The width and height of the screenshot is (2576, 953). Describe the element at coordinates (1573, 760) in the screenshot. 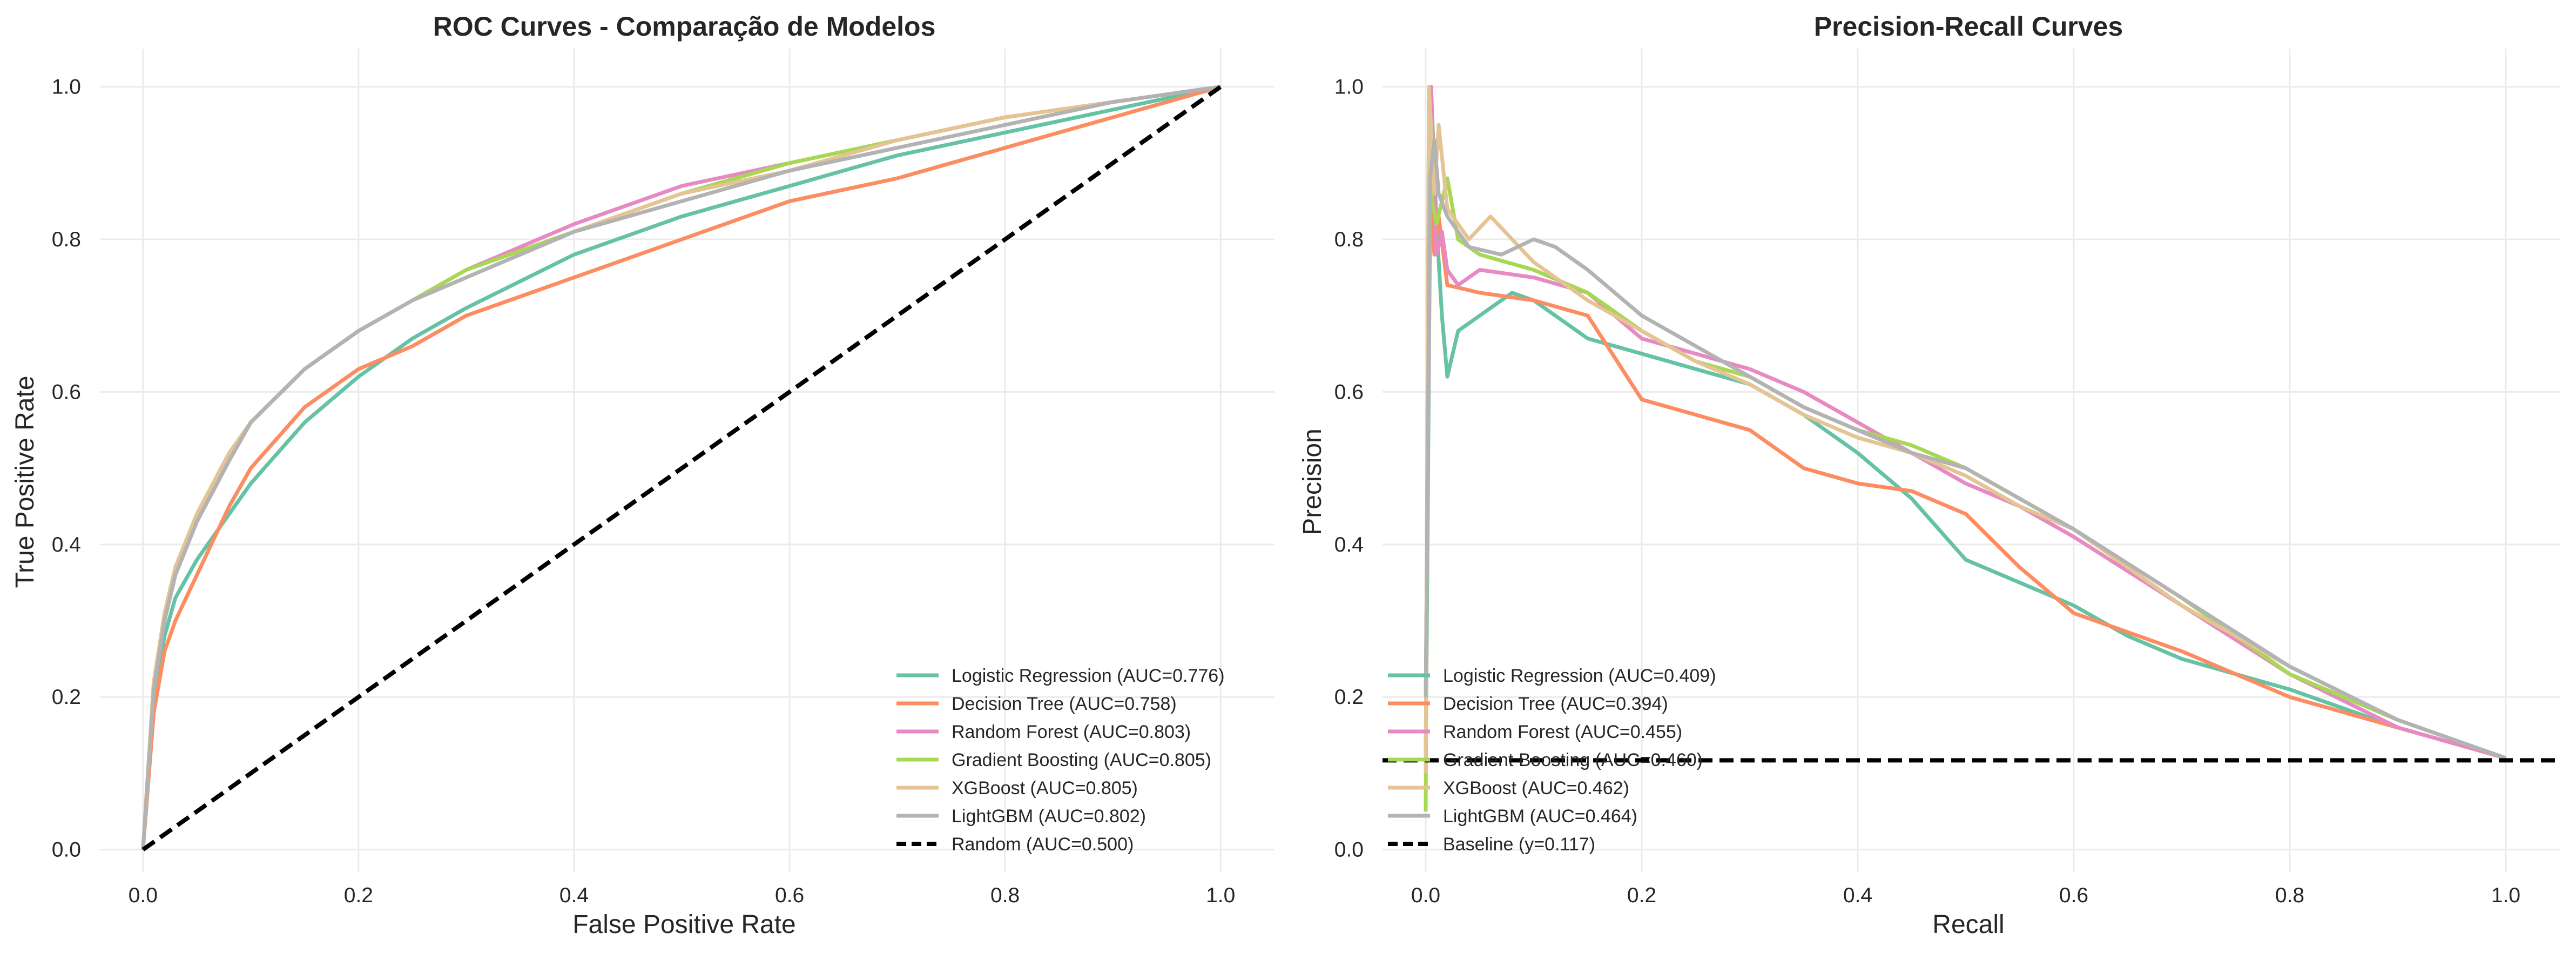

I see `pr-legend-label: Gradient Boosting (AUC=0.460)` at that location.